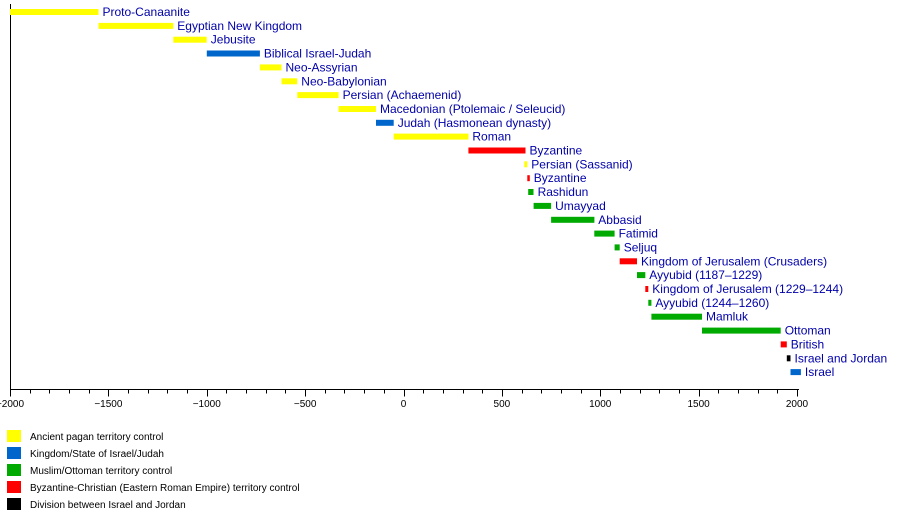  I want to click on bar-label: British, so click(807, 344).